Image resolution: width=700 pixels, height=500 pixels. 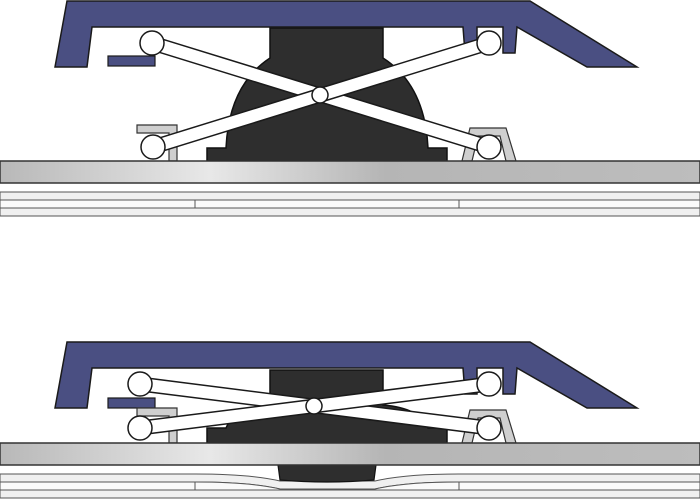 I want to click on membrane-layers, so click(x=350, y=204).